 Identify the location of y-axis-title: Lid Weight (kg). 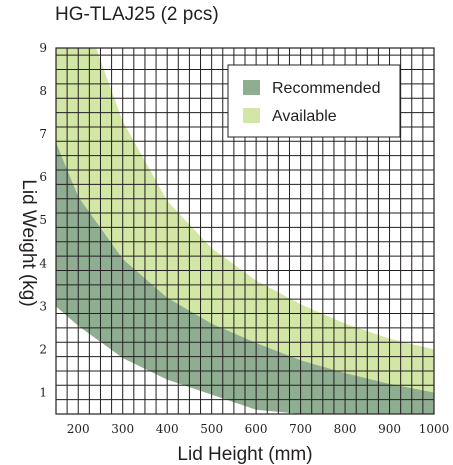
(28, 242).